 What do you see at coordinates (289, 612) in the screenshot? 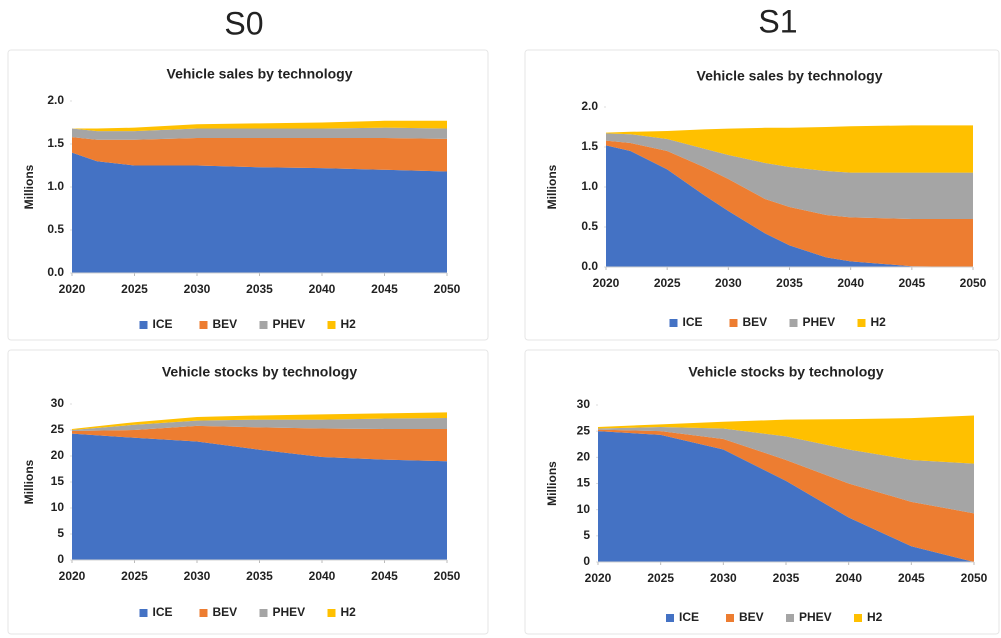
I see `legend-label: PHEV` at bounding box center [289, 612].